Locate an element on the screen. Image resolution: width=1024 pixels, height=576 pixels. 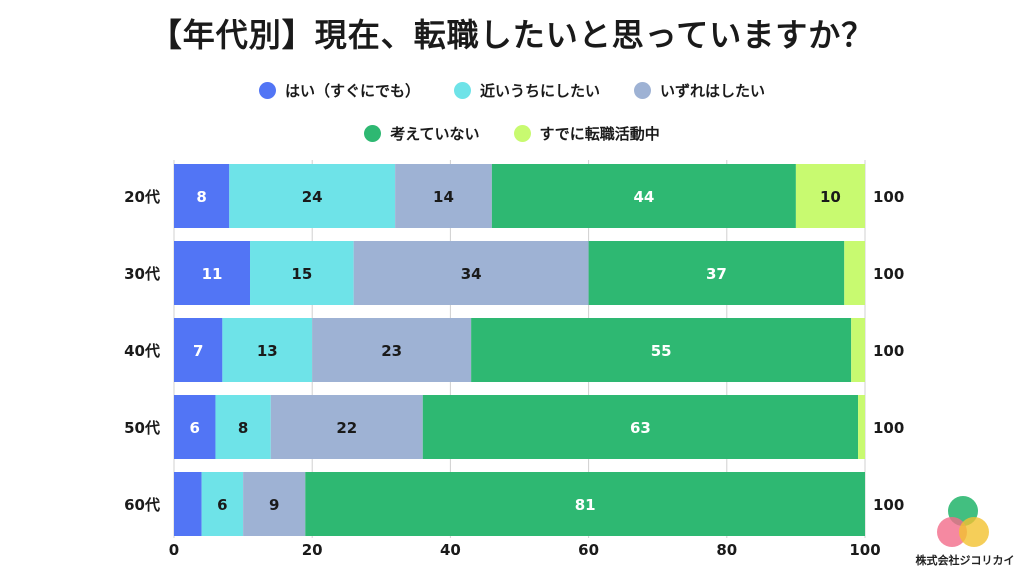
data-label: 7 is located at coordinates (198, 351).